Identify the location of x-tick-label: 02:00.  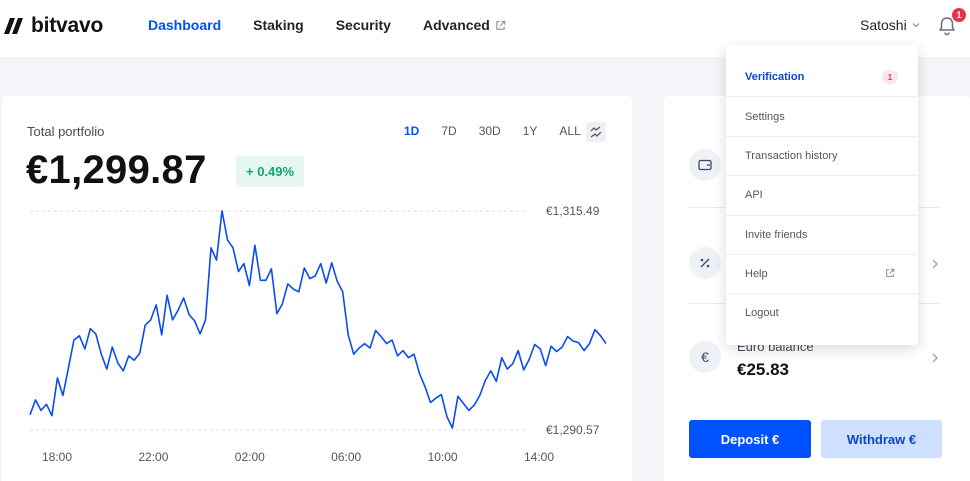
(250, 457).